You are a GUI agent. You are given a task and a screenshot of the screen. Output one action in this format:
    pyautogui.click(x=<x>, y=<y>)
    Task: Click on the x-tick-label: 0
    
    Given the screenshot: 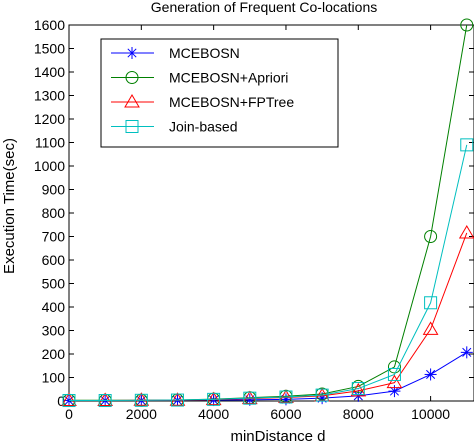 What is the action you would take?
    pyautogui.click(x=69, y=414)
    